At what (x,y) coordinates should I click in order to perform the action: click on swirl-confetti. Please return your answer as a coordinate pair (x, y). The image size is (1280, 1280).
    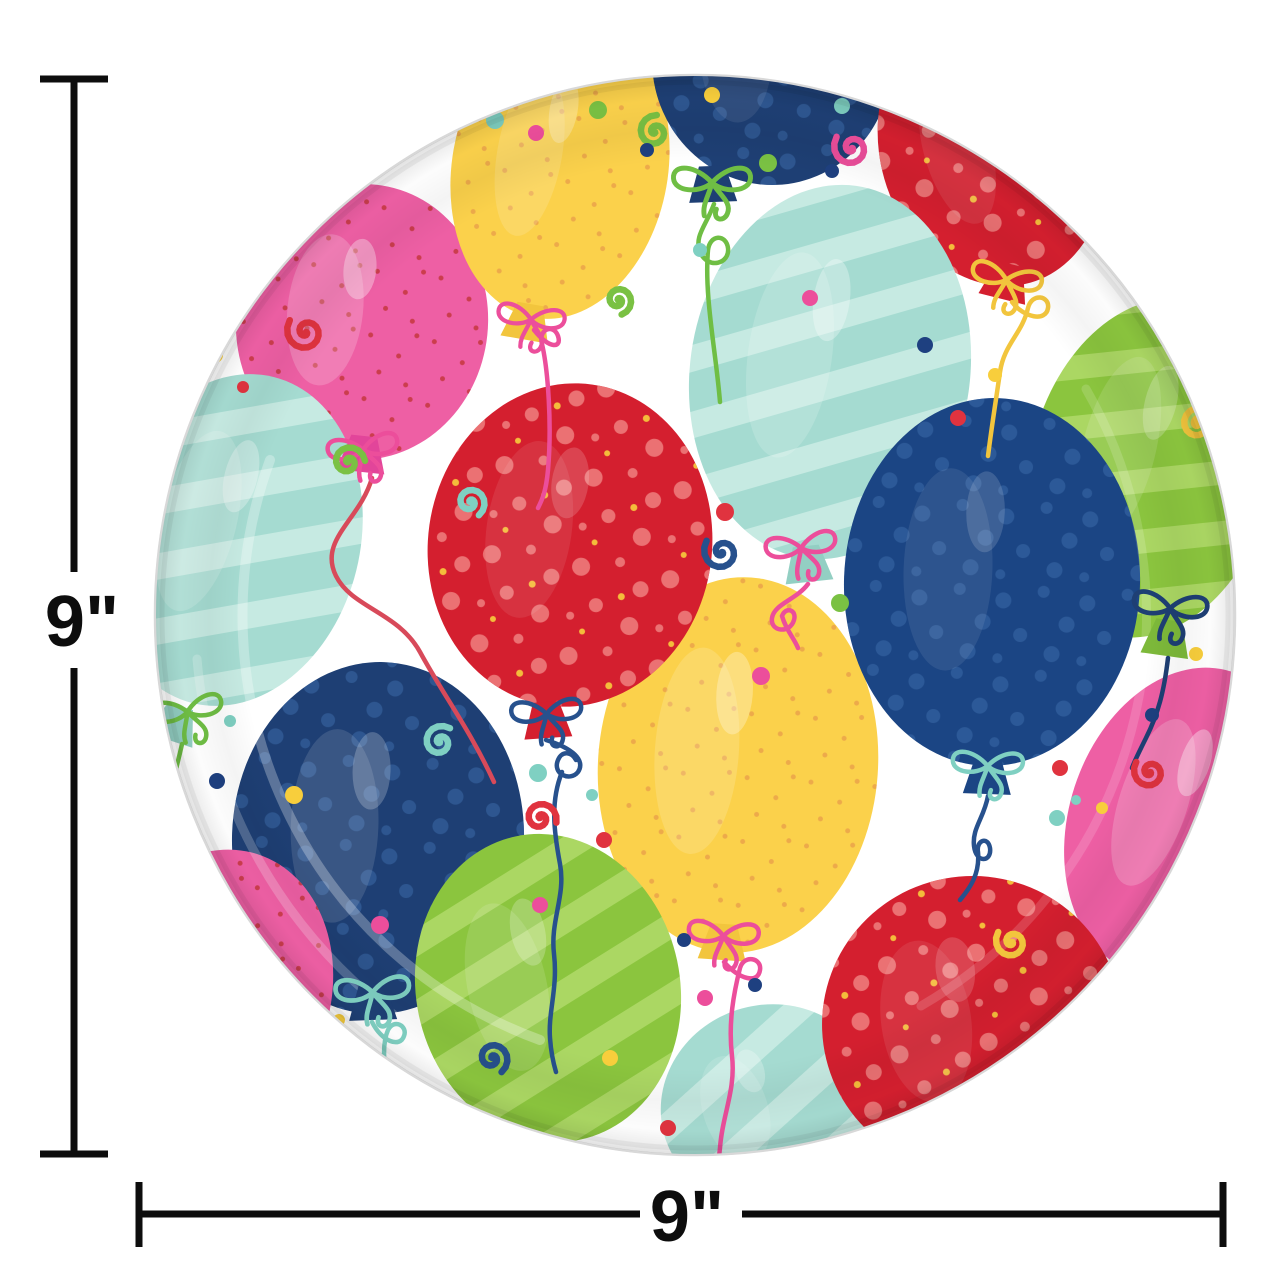
    Looking at the image, I should click on (172, 1101).